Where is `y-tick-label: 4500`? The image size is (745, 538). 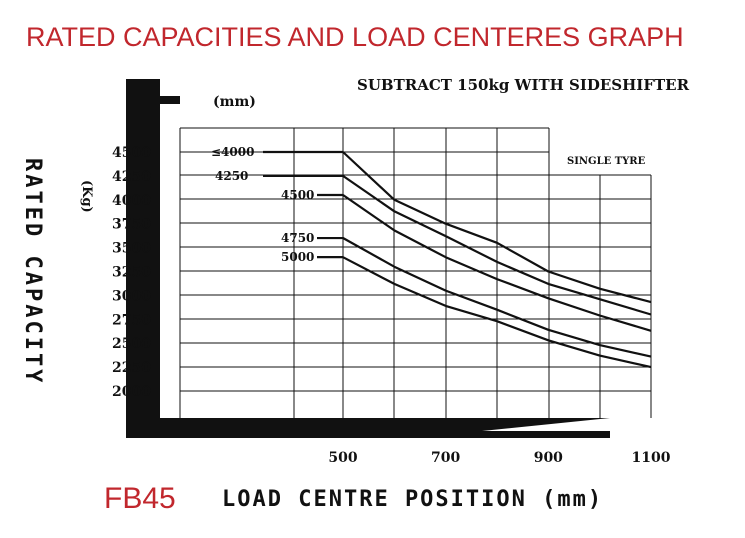 y-tick-label: 4500 is located at coordinates (131, 153).